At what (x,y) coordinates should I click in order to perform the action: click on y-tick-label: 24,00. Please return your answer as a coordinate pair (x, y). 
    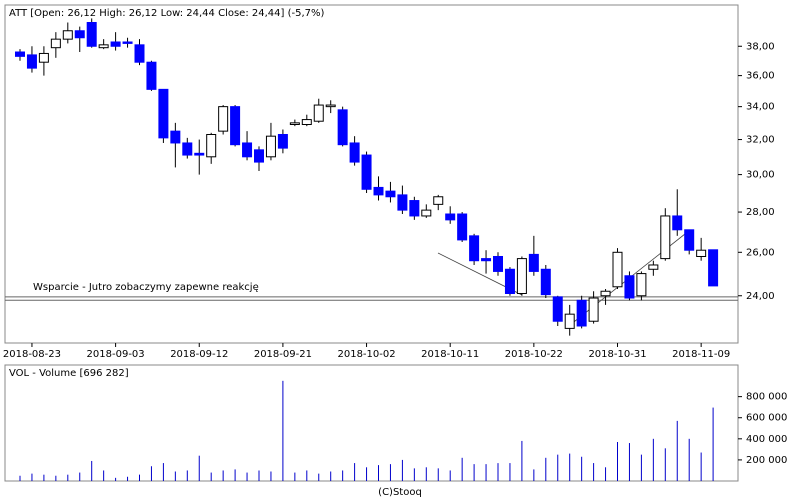
    Looking at the image, I should click on (760, 296).